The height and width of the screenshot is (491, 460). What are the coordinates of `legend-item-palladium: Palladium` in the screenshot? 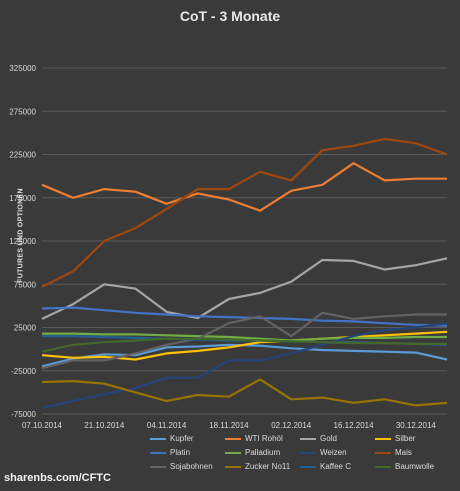 It's located at (262, 452).